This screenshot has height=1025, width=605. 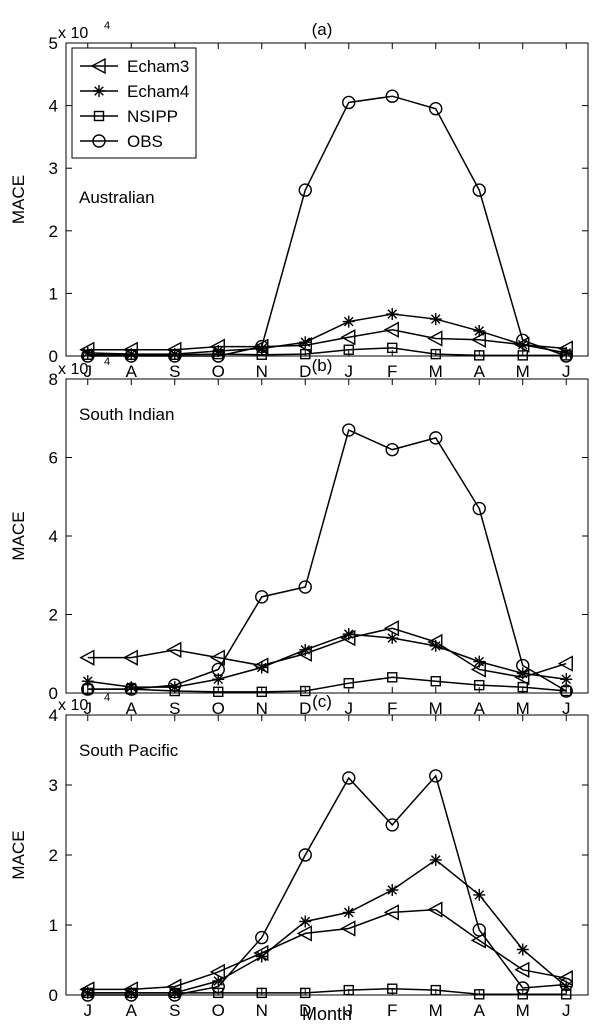 What do you see at coordinates (262, 708) in the screenshot?
I see `x-tick-label: N` at bounding box center [262, 708].